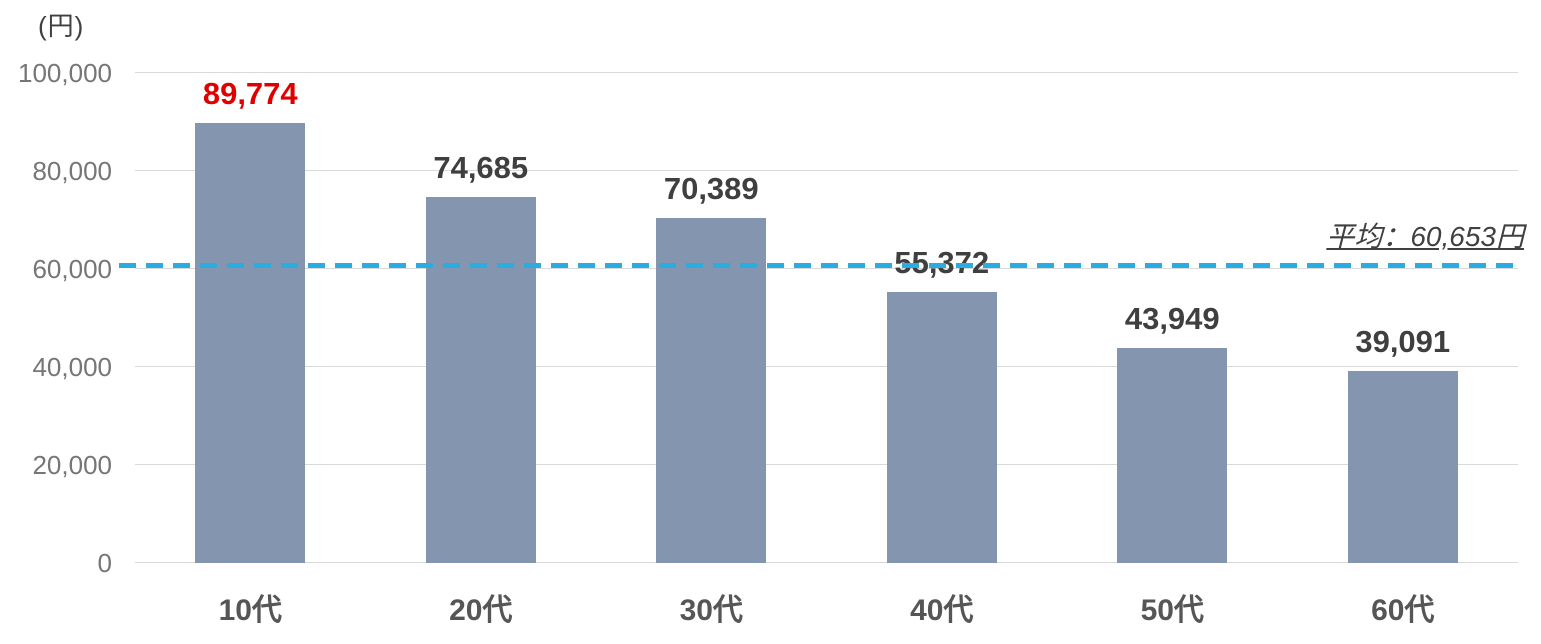  Describe the element at coordinates (1403, 342) in the screenshot. I see `bar-value-label: 39,091` at that location.